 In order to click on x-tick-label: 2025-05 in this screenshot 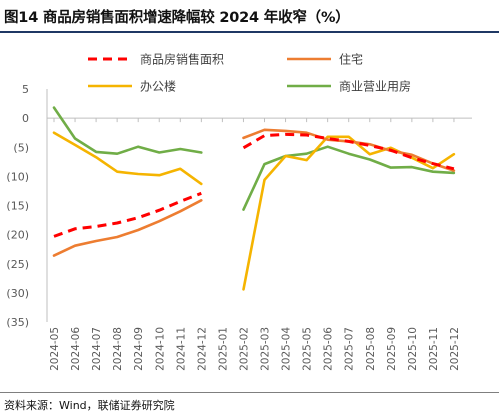, I will do `click(308, 349)`.